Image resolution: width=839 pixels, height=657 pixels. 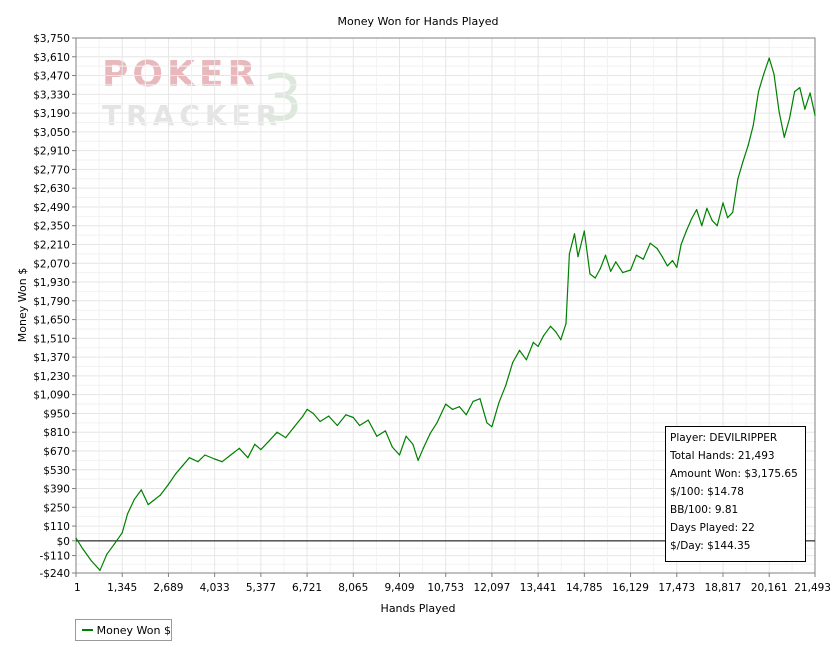 What do you see at coordinates (51, 77) in the screenshot?
I see `y-tick-label: $3,470` at bounding box center [51, 77].